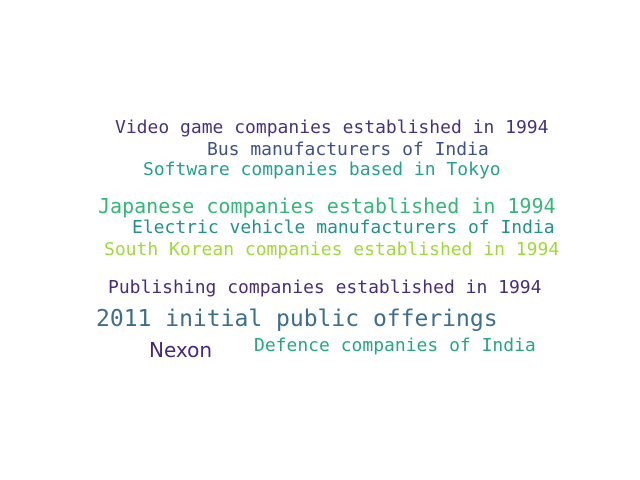 The width and height of the screenshot is (640, 480). Describe the element at coordinates (327, 206) in the screenshot. I see `word-japanese-companies-1994: Japanese companies established in 1994` at that location.